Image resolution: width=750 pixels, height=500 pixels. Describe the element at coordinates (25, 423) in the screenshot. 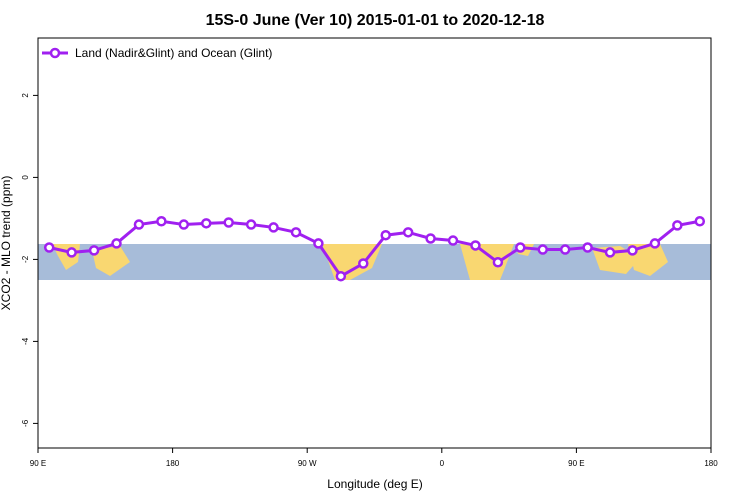

I see `y-tick-label: -6` at that location.